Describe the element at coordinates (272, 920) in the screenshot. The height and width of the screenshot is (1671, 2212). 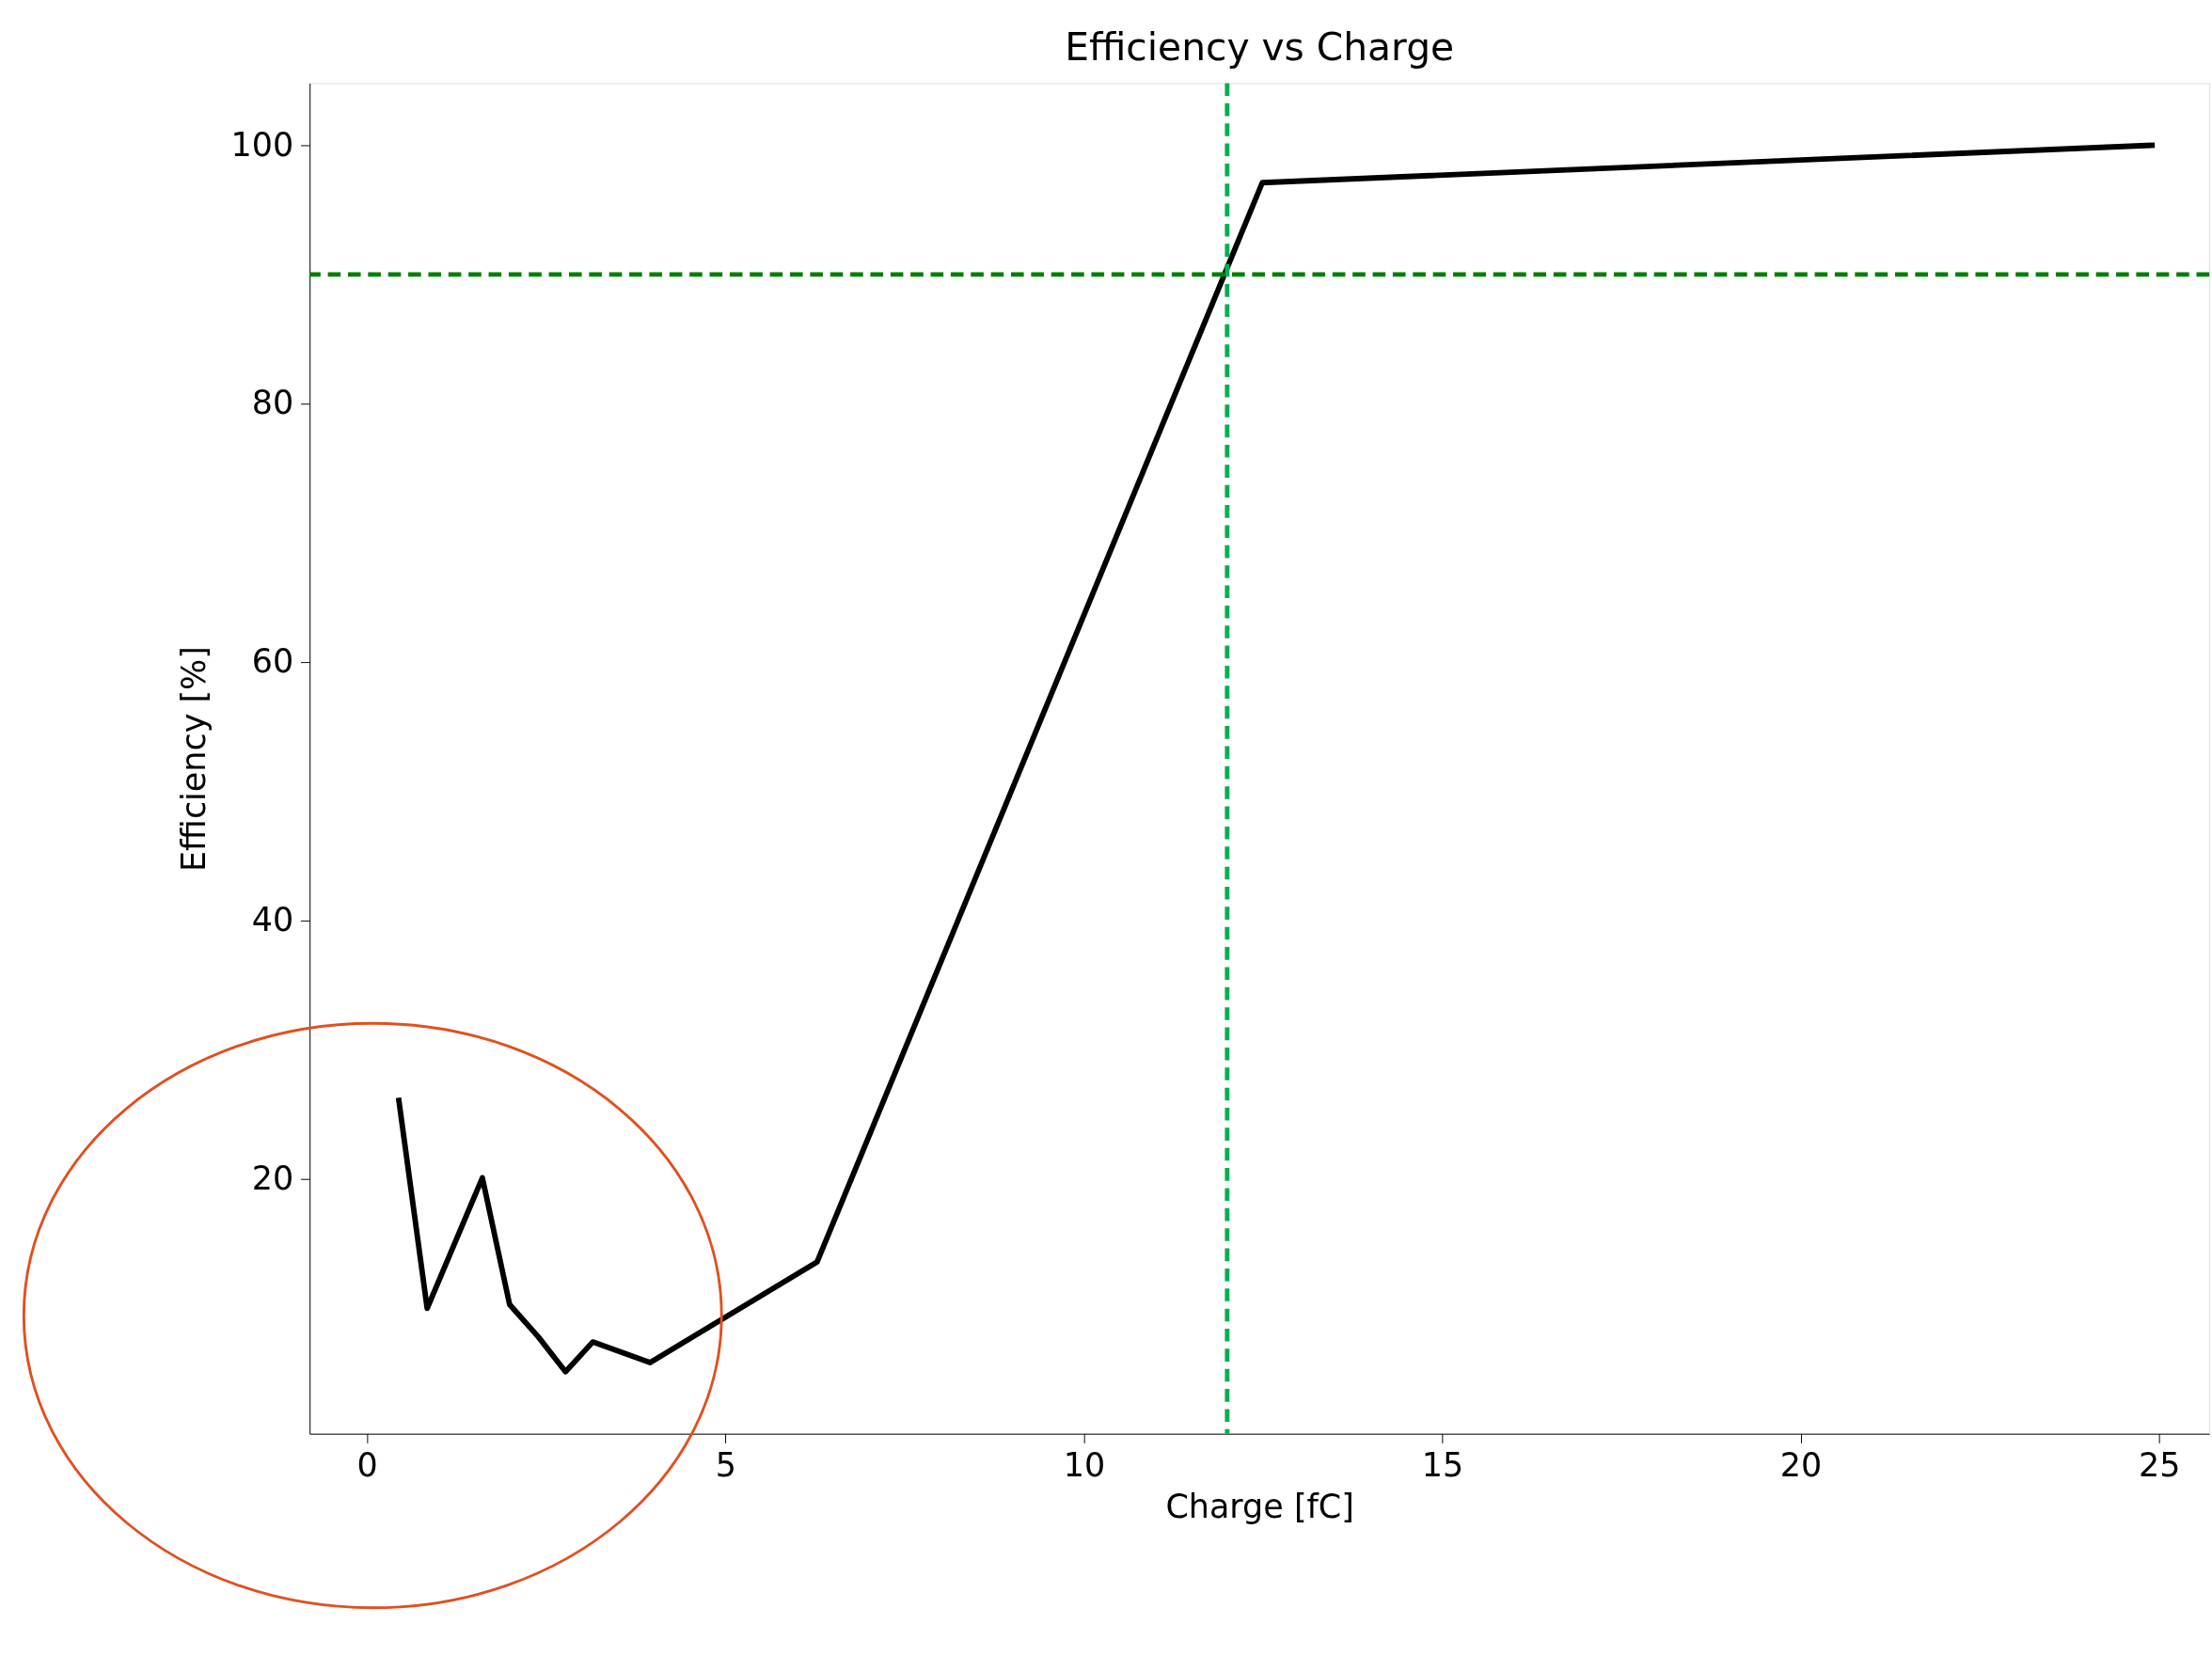
I see `y-tick-label: 40` at that location.